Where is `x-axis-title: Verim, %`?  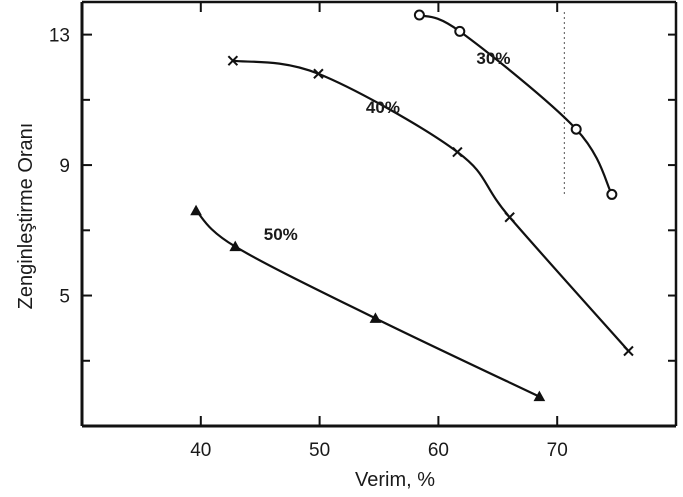 x-axis-title: Verim, % is located at coordinates (395, 480).